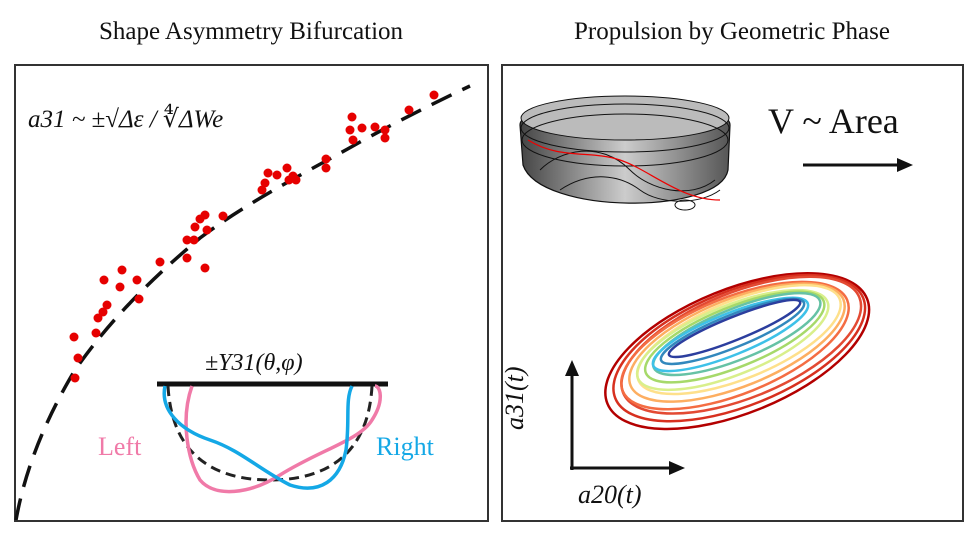 This screenshot has height=542, width=976. What do you see at coordinates (677, 468) in the screenshot?
I see `x-axis-arrowhead` at bounding box center [677, 468].